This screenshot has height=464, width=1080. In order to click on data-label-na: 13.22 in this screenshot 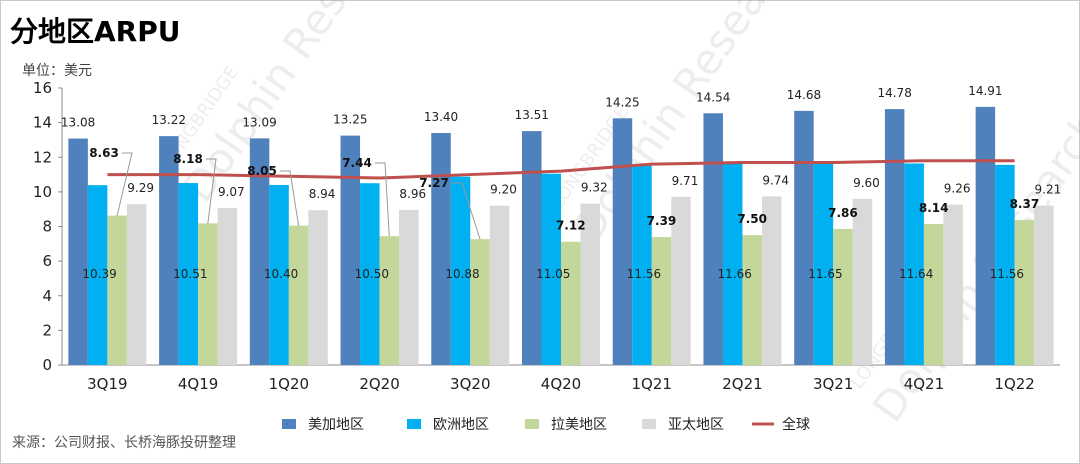, I will do `click(169, 120)`.